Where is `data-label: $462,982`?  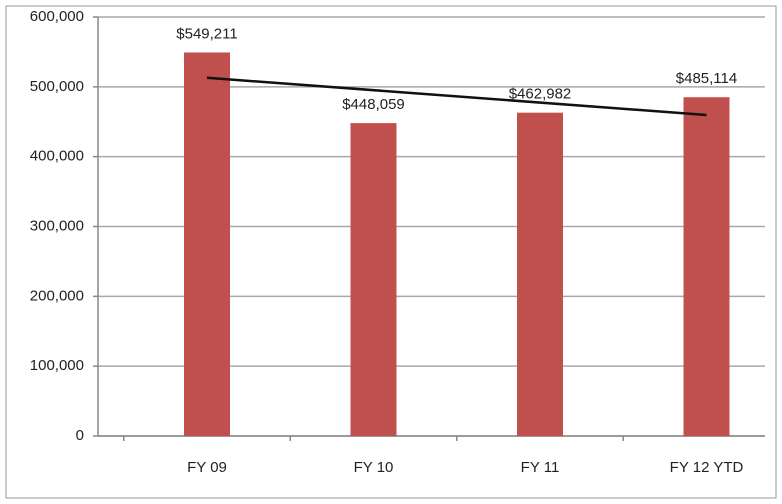
data-label: $462,982 is located at coordinates (540, 94).